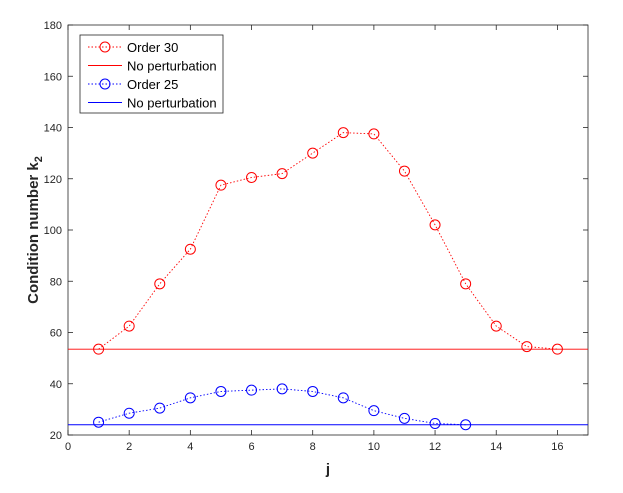 The height and width of the screenshot is (493, 623). What do you see at coordinates (53, 180) in the screenshot?
I see `y-tick-label: 120` at bounding box center [53, 180].